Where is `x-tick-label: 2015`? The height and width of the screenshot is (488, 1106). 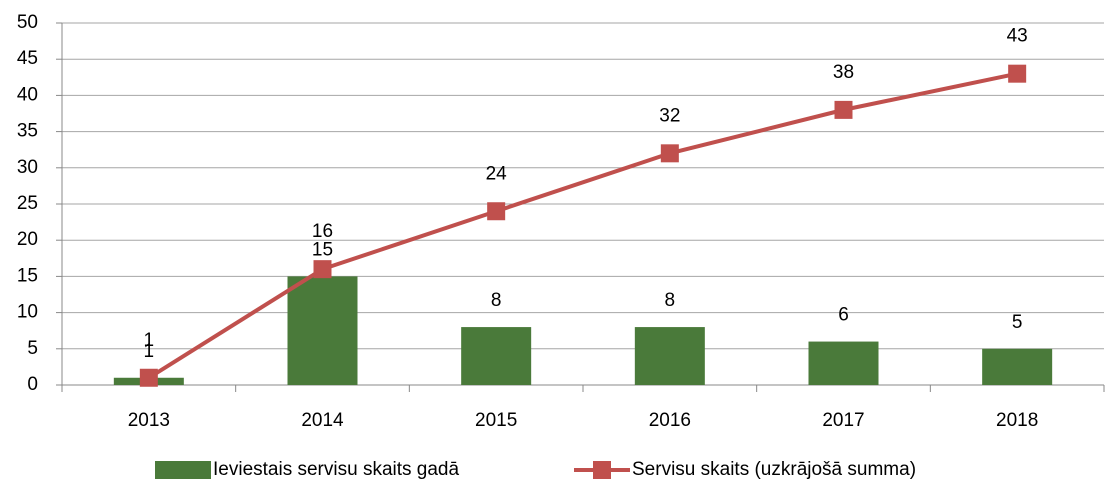
x-tick-label: 2015 is located at coordinates (496, 420).